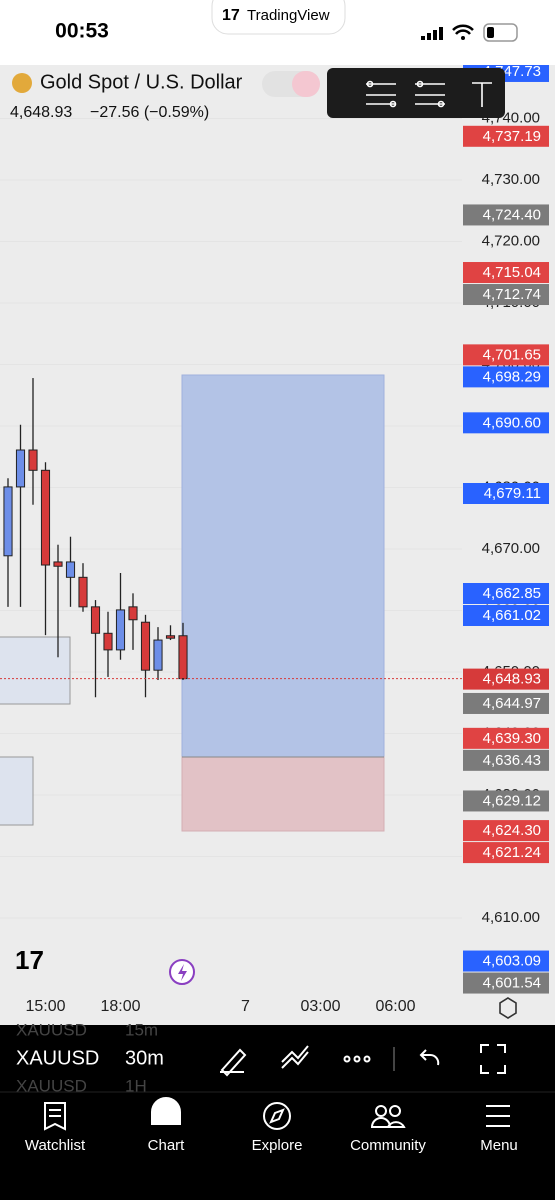 The height and width of the screenshot is (1200, 555). Describe the element at coordinates (512, 294) in the screenshot. I see `price-tag-label: 4,712.74` at that location.